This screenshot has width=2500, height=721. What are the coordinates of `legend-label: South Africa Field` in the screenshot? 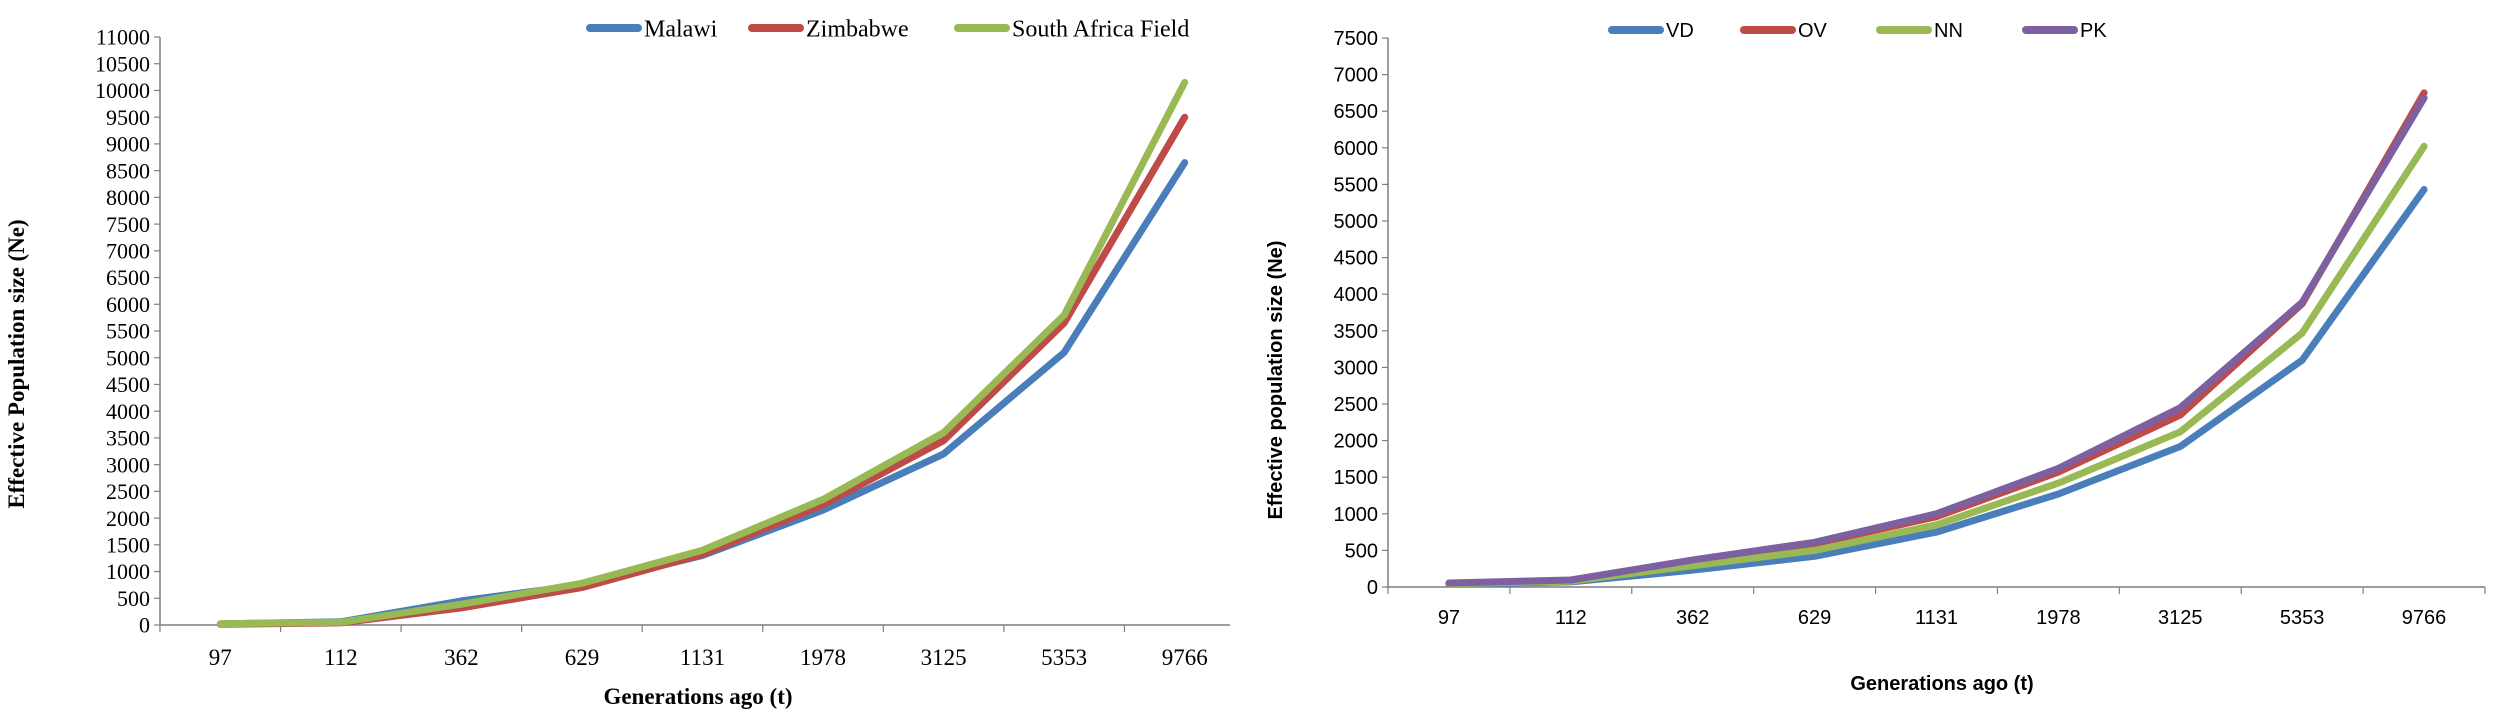 It's located at (1100, 29).